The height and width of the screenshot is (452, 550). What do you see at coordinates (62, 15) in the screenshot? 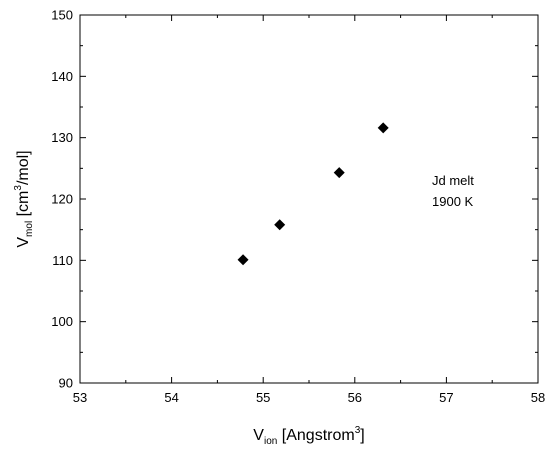
I see `y-tick-label-150: 150` at bounding box center [62, 15].